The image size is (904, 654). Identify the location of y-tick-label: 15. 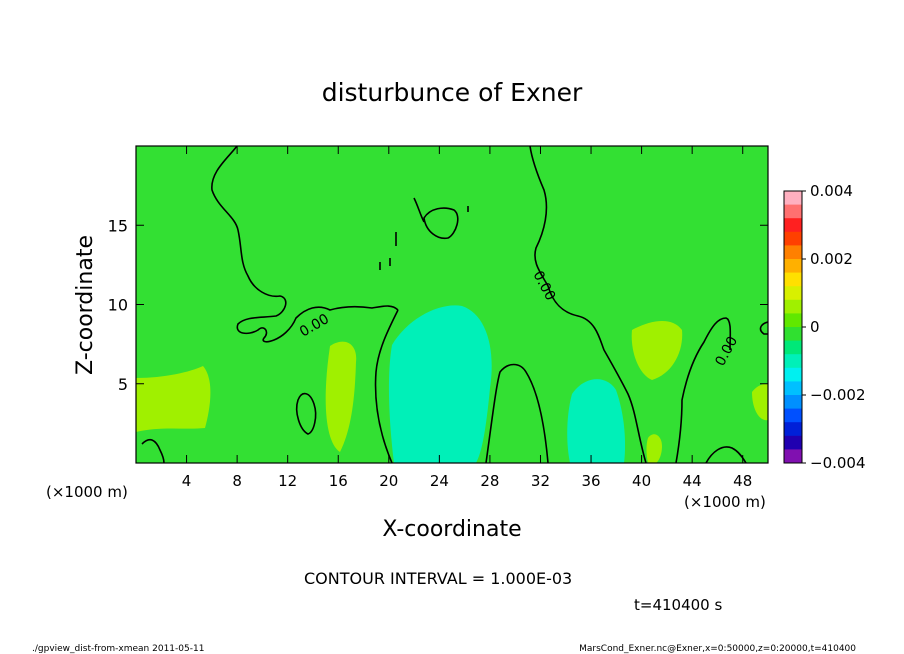
(118, 225).